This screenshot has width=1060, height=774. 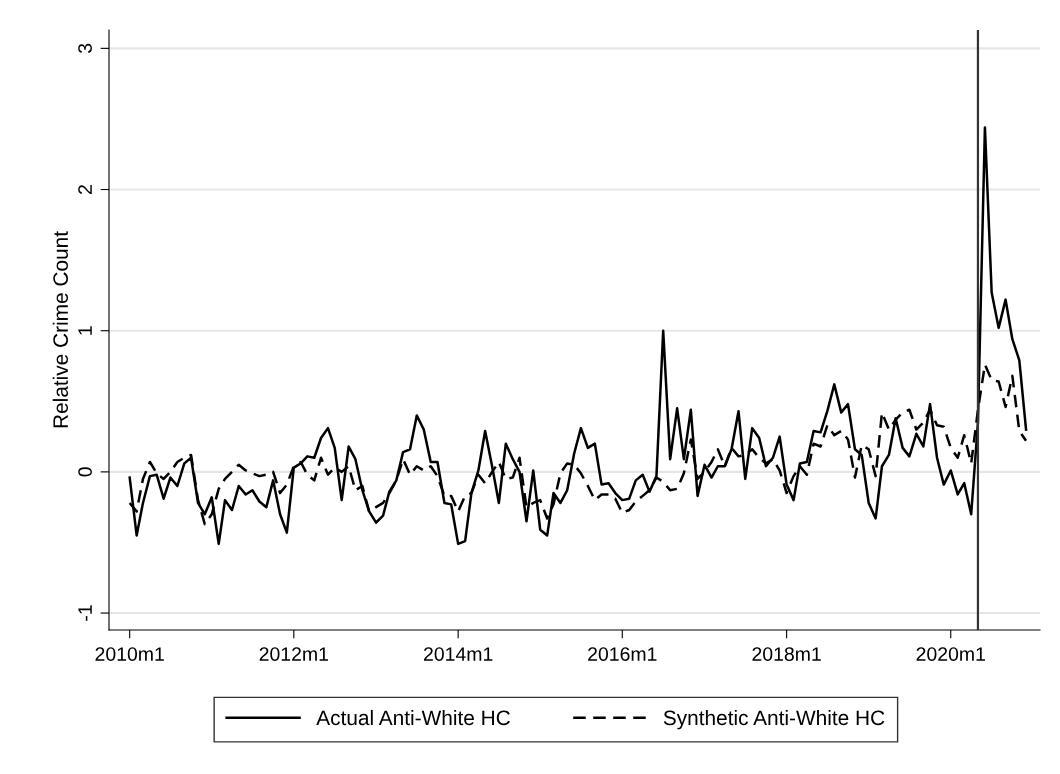 I want to click on y-tick-label: -1, so click(x=85, y=613).